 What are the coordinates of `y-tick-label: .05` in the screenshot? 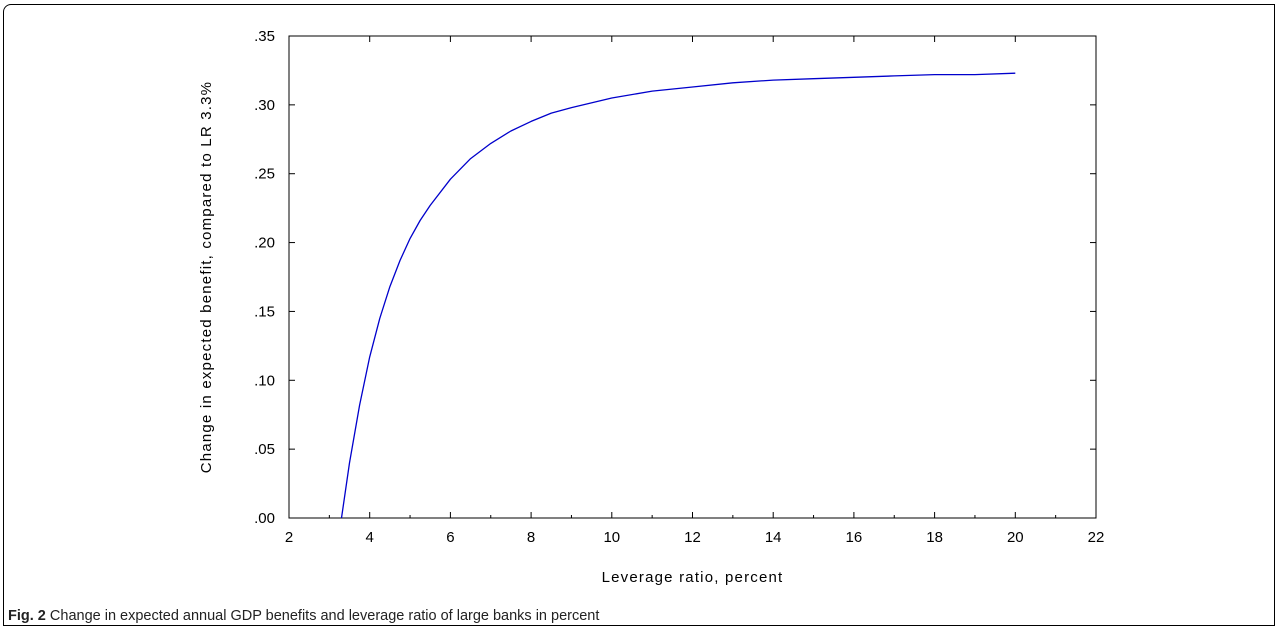 It's located at (264, 449).